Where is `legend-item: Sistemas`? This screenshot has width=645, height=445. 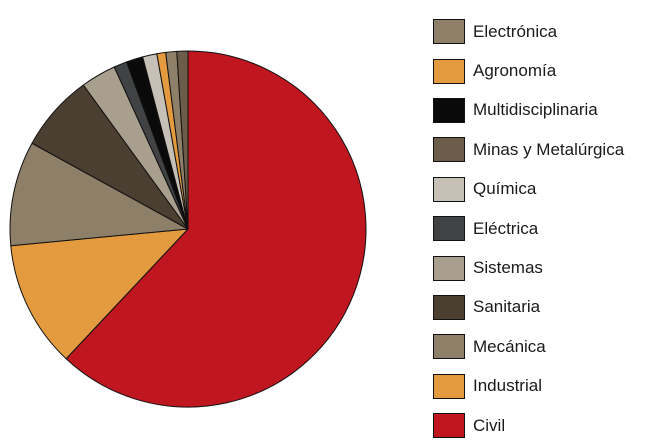
legend-item: Sistemas is located at coordinates (528, 267).